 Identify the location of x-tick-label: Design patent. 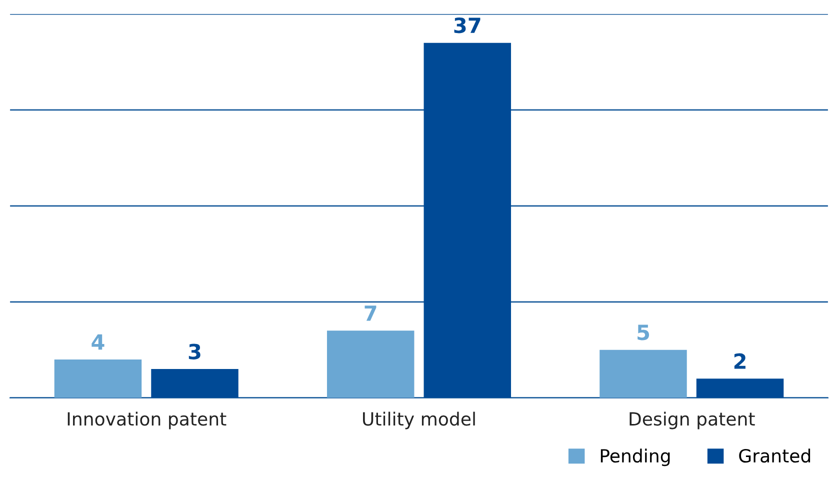
(692, 421).